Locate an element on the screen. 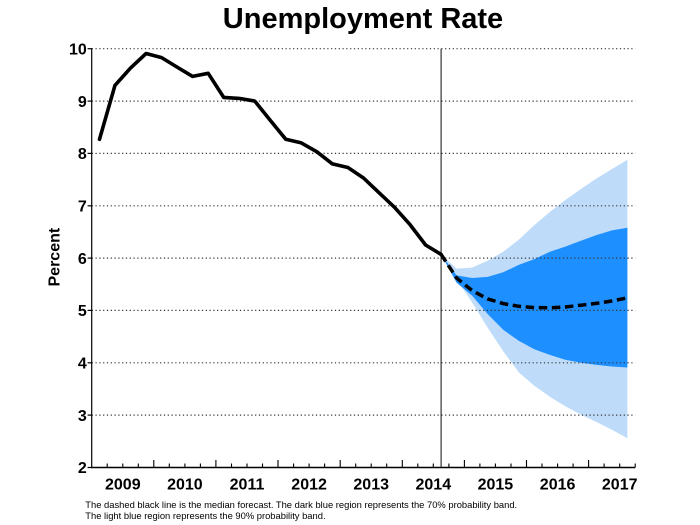  svg-text: 5 is located at coordinates (82, 311).